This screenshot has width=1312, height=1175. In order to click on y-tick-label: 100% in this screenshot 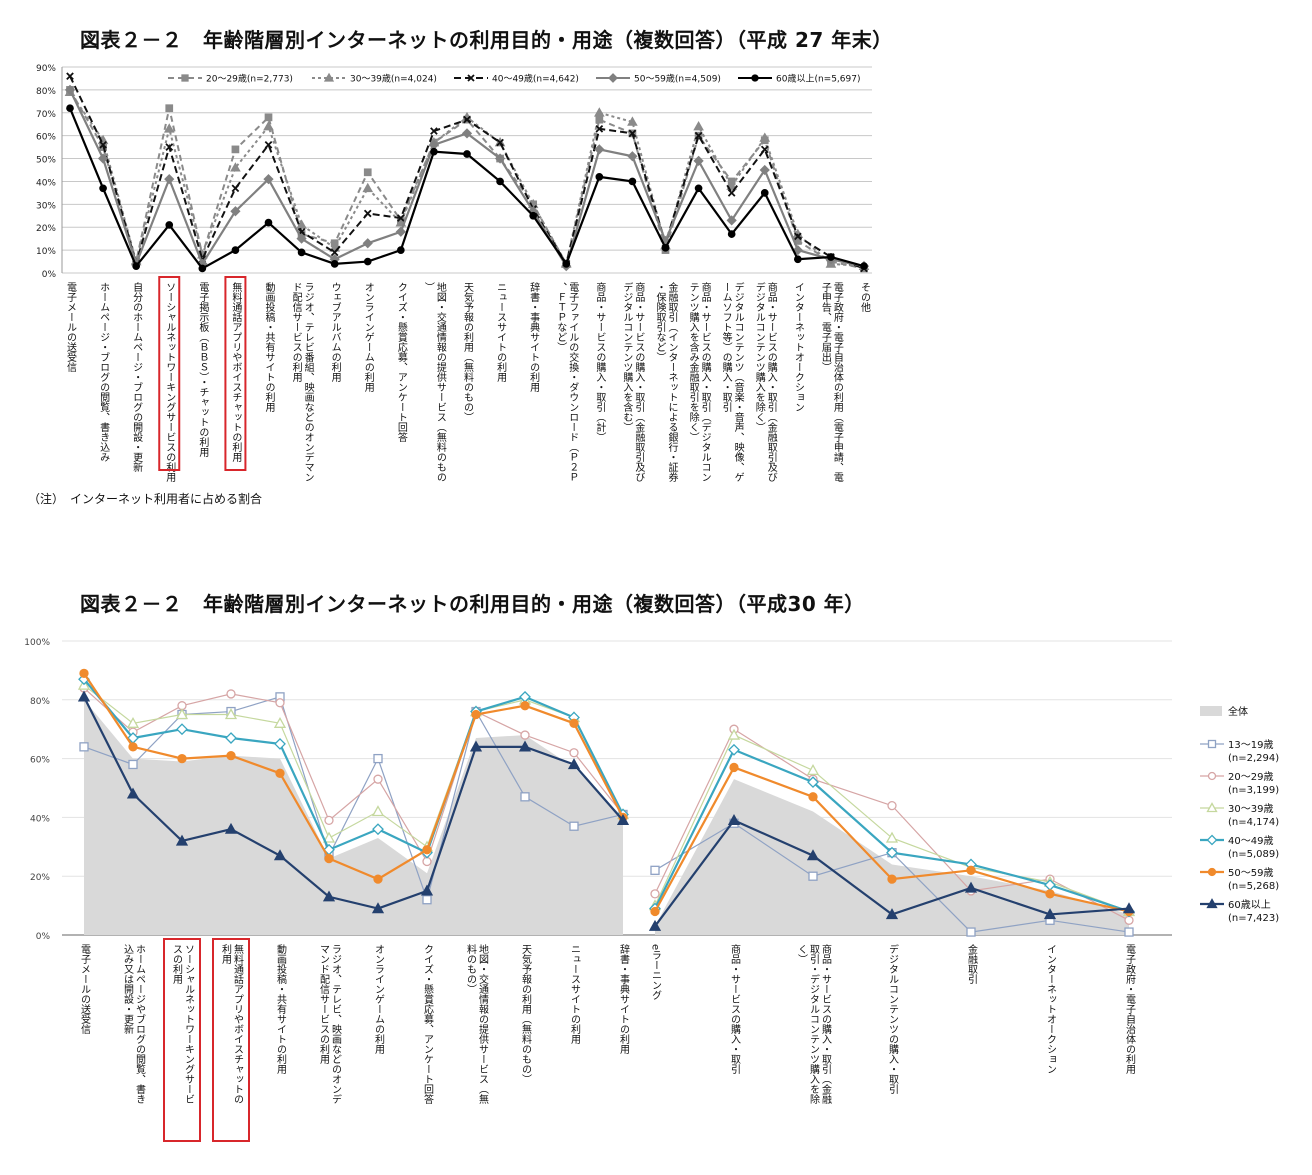, I will do `click(37, 643)`.